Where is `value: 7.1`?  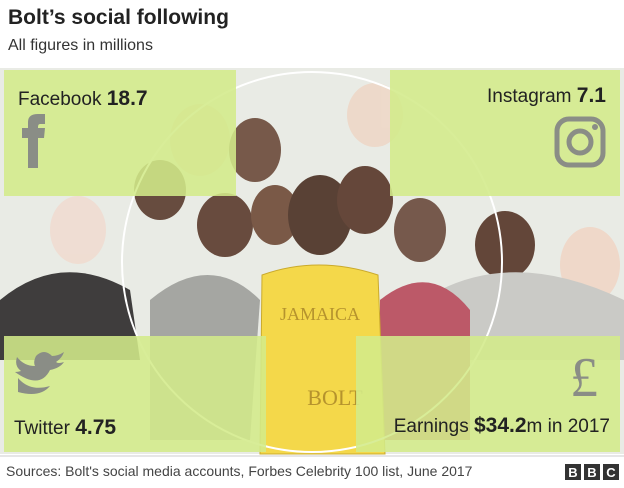
value: 7.1 is located at coordinates (591, 95).